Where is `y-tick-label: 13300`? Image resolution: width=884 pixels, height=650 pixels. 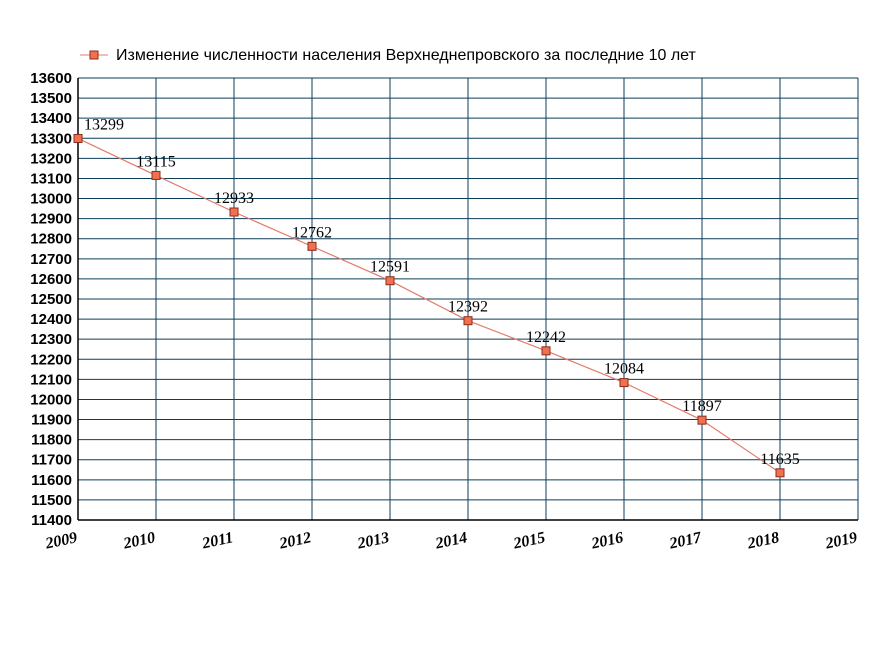 y-tick-label: 13300 is located at coordinates (51, 138).